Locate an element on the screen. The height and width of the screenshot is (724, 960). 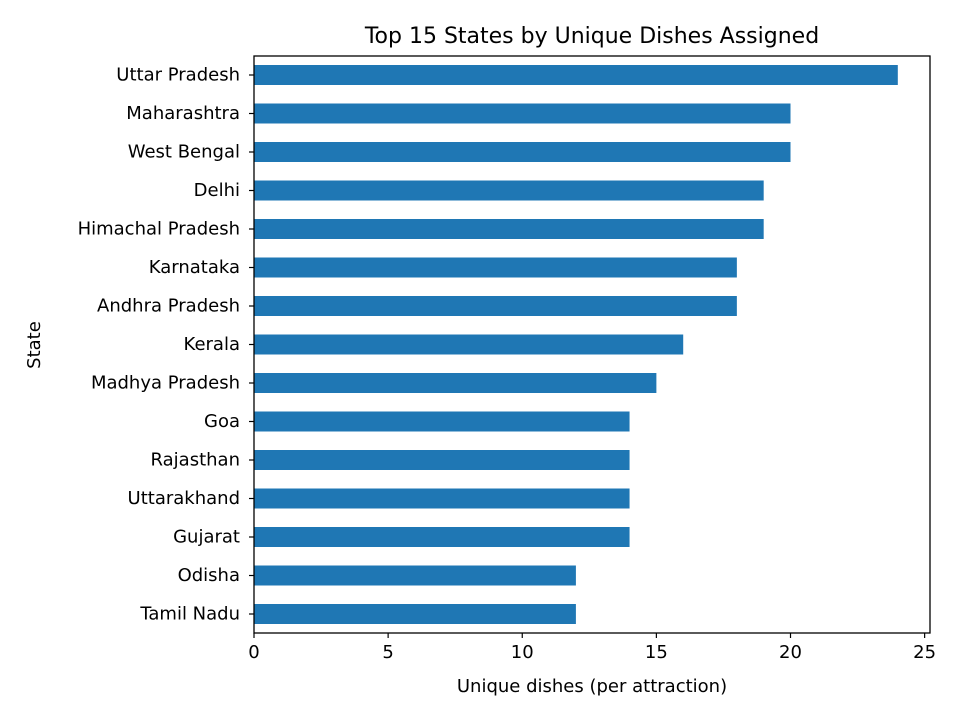
y-tick-label: Maharashtra is located at coordinates (183, 113).